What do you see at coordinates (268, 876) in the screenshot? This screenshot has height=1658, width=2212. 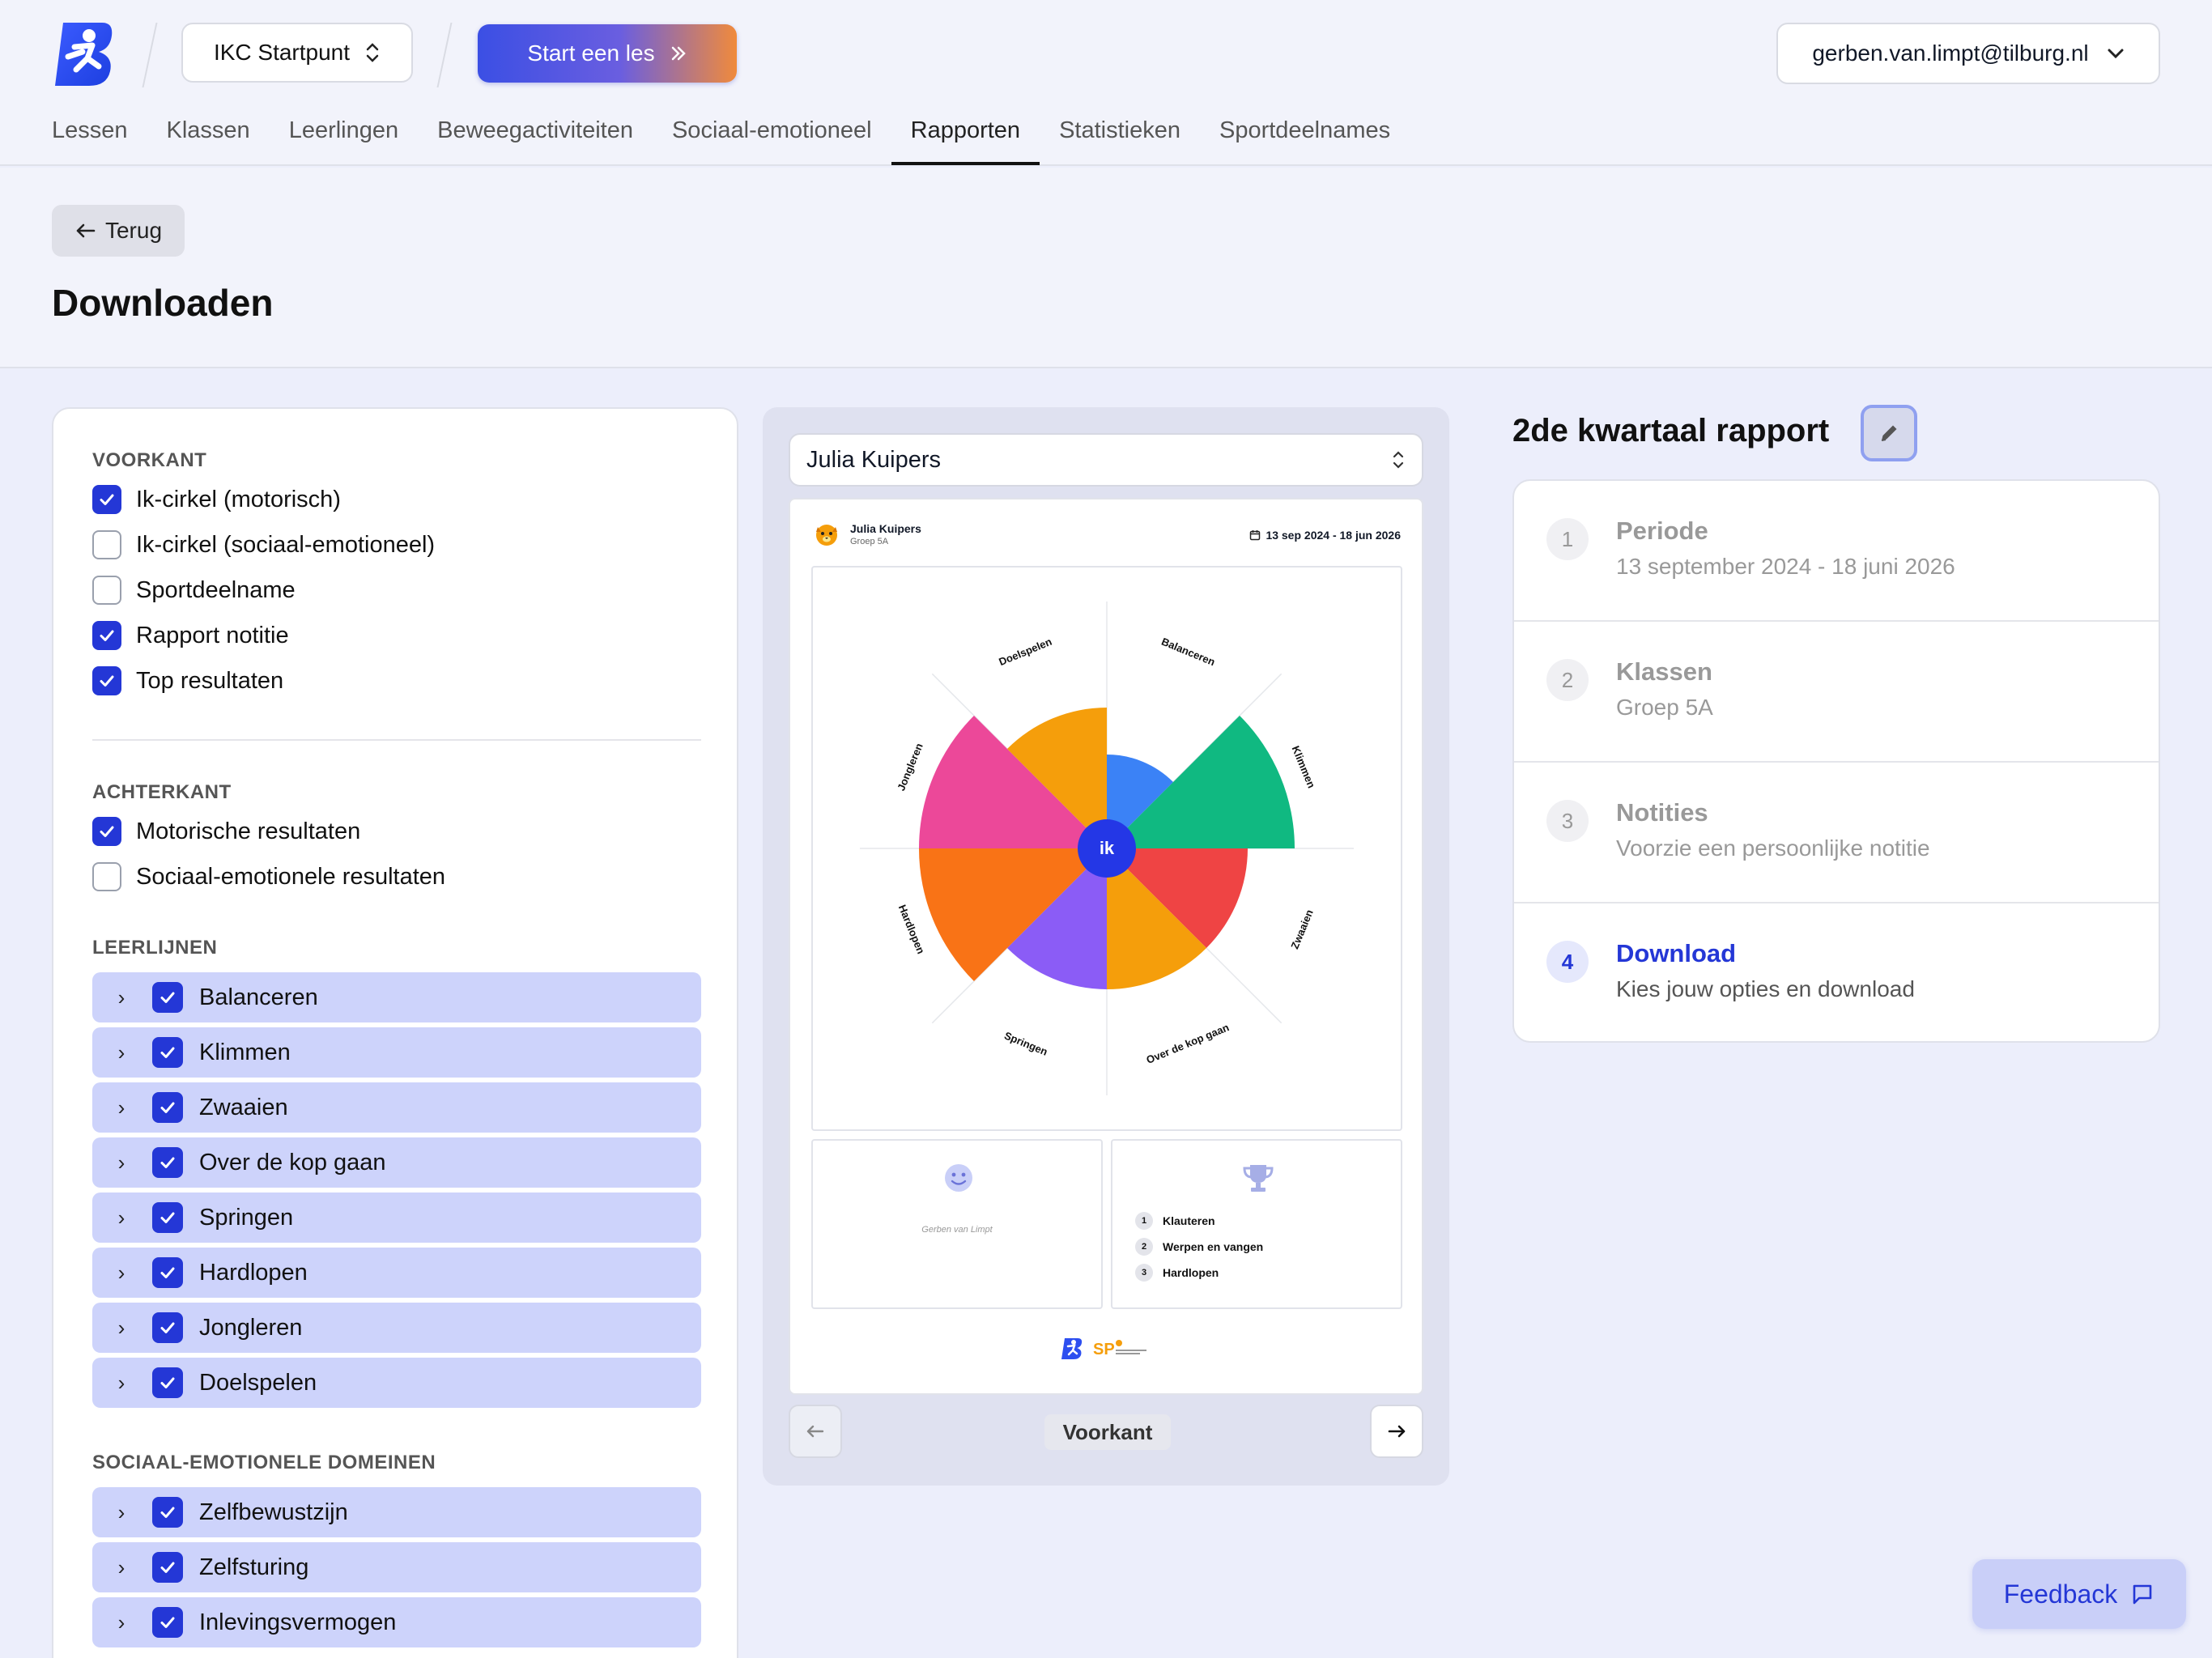 I see `back-option: Sociaal-emotionele resultaten` at bounding box center [268, 876].